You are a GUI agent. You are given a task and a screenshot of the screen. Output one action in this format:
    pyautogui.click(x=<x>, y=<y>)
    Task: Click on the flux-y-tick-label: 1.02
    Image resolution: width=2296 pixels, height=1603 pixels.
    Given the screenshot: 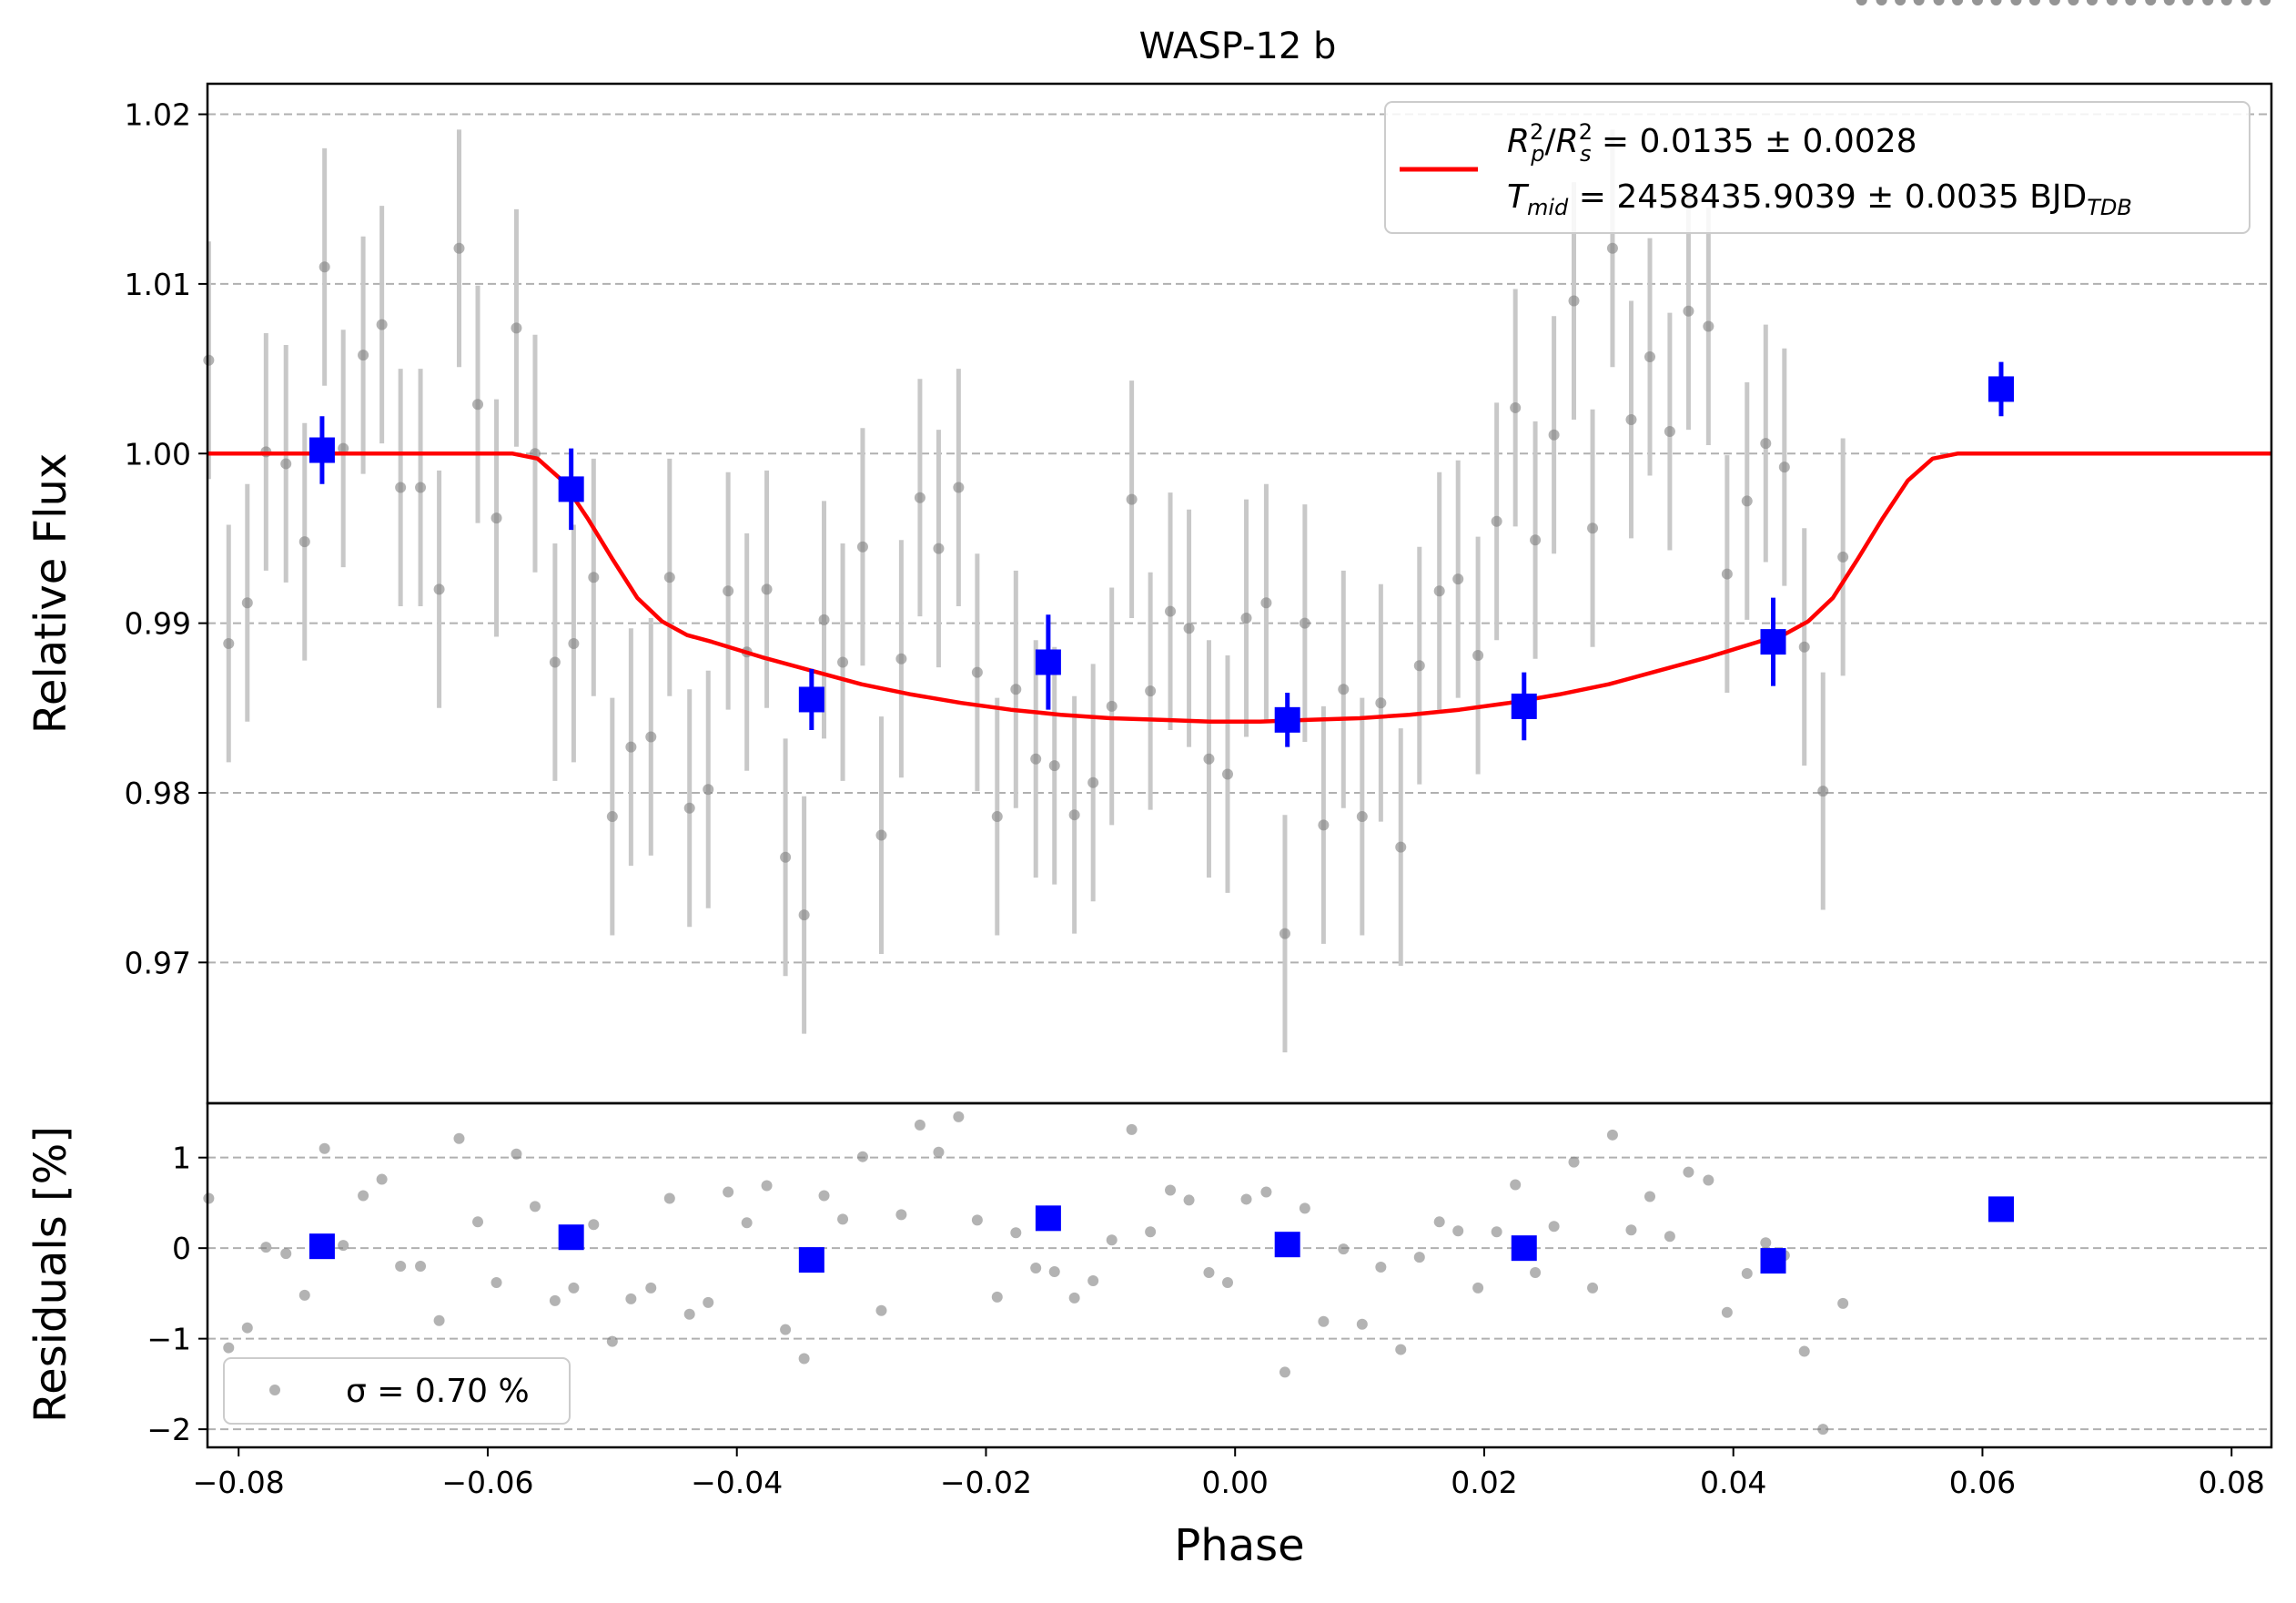 What is the action you would take?
    pyautogui.click(x=158, y=115)
    